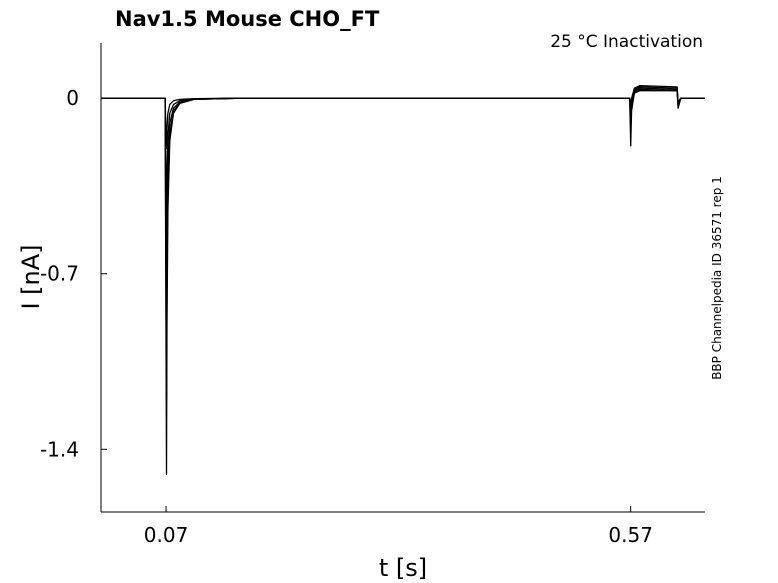 The width and height of the screenshot is (778, 583). Describe the element at coordinates (31, 276) in the screenshot. I see `y-axis-label: I [nA]` at that location.